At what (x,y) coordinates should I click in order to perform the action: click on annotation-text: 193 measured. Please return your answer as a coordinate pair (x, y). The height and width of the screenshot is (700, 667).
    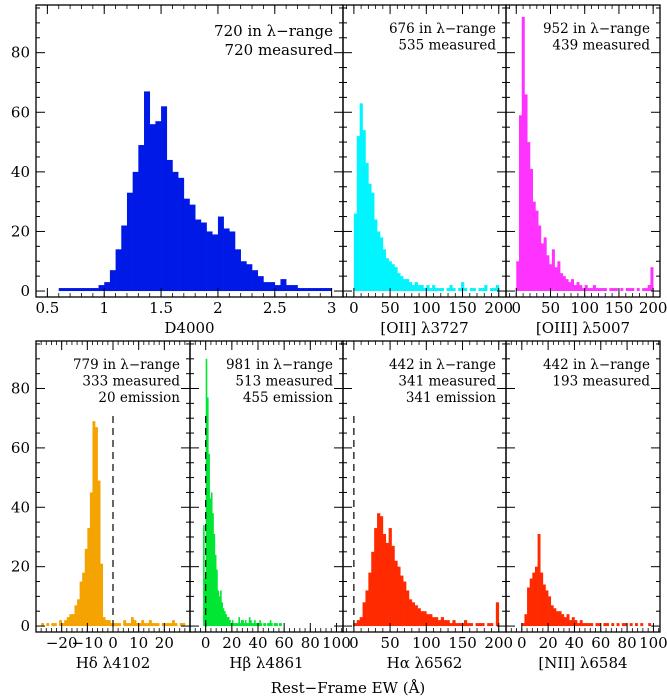
    Looking at the image, I should click on (601, 382).